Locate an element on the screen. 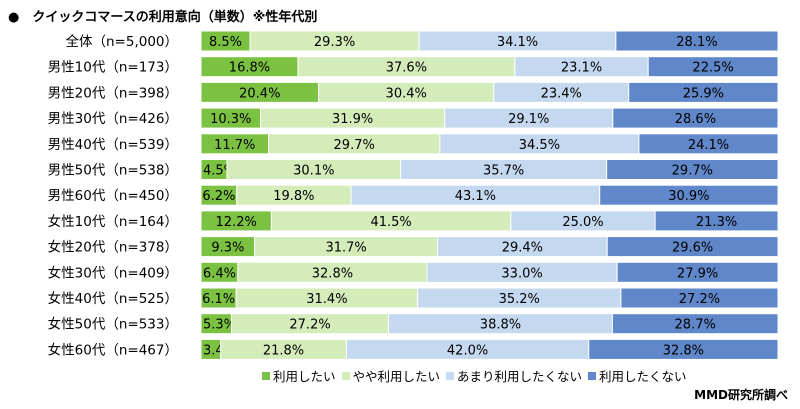  legend-label: やや利用したい is located at coordinates (396, 376).